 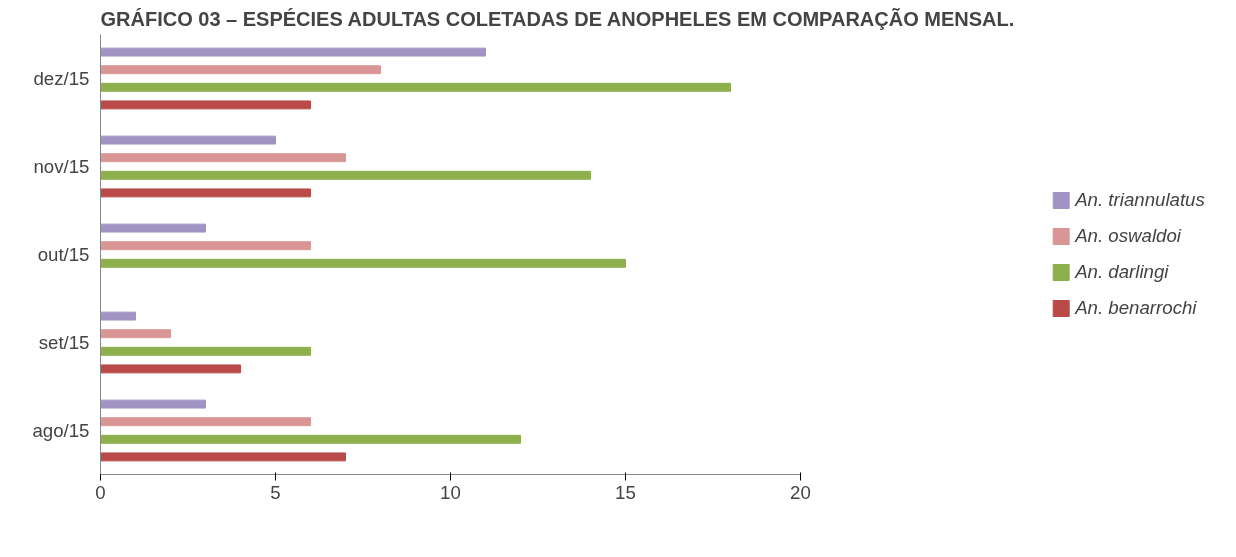 What do you see at coordinates (61, 78) in the screenshot?
I see `y-tick-label: dez/15` at bounding box center [61, 78].